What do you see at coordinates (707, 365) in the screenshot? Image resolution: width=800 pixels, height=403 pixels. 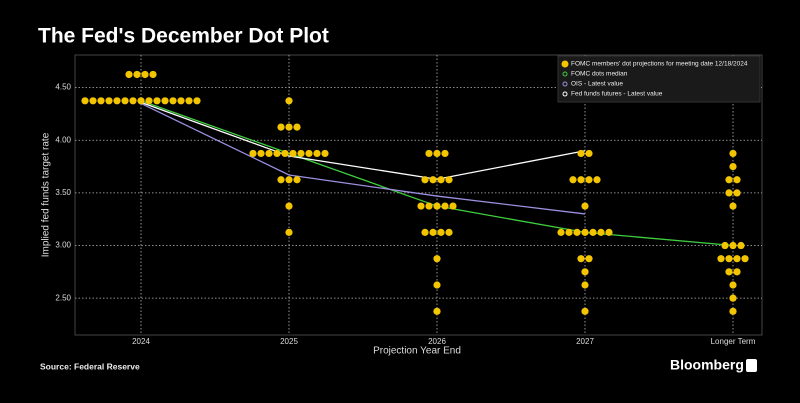 I see `brand: Bloomberg` at bounding box center [707, 365].